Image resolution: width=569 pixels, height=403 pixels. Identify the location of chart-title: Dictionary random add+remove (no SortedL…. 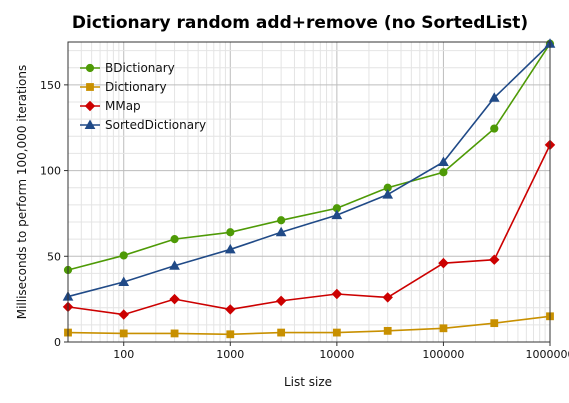
(300, 23).